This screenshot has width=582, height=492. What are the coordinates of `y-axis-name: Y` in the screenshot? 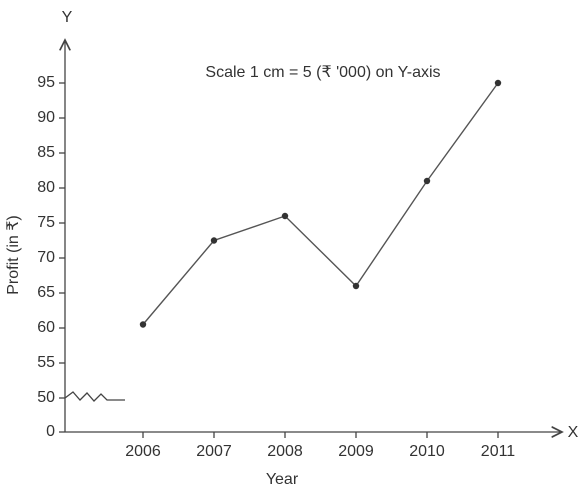 It's located at (67, 17).